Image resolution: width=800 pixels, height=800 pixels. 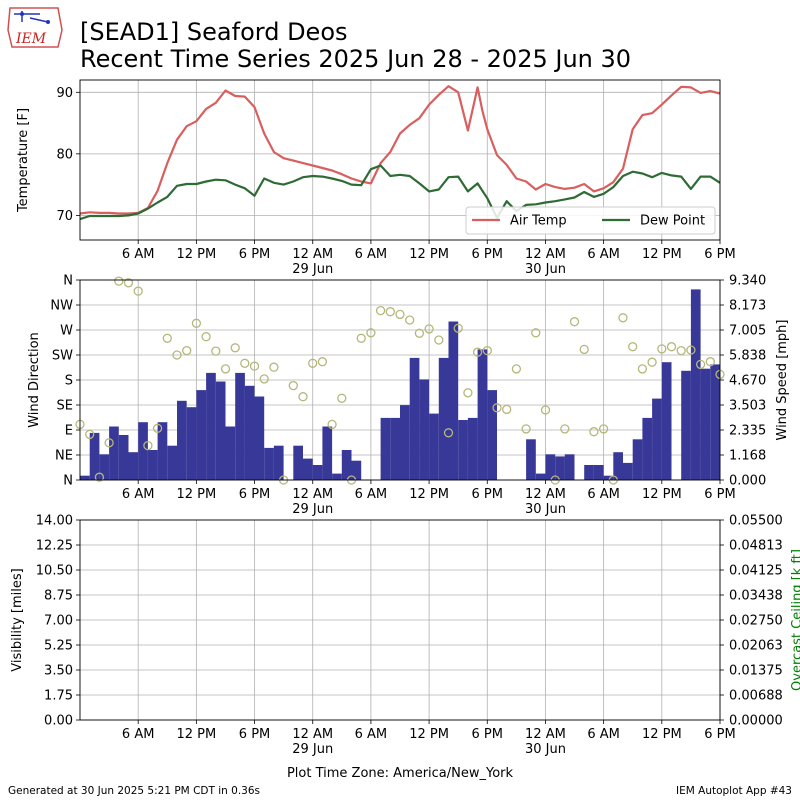 What do you see at coordinates (54, 571) in the screenshot?
I see `visibility-tick-label: 10.50` at bounding box center [54, 571].